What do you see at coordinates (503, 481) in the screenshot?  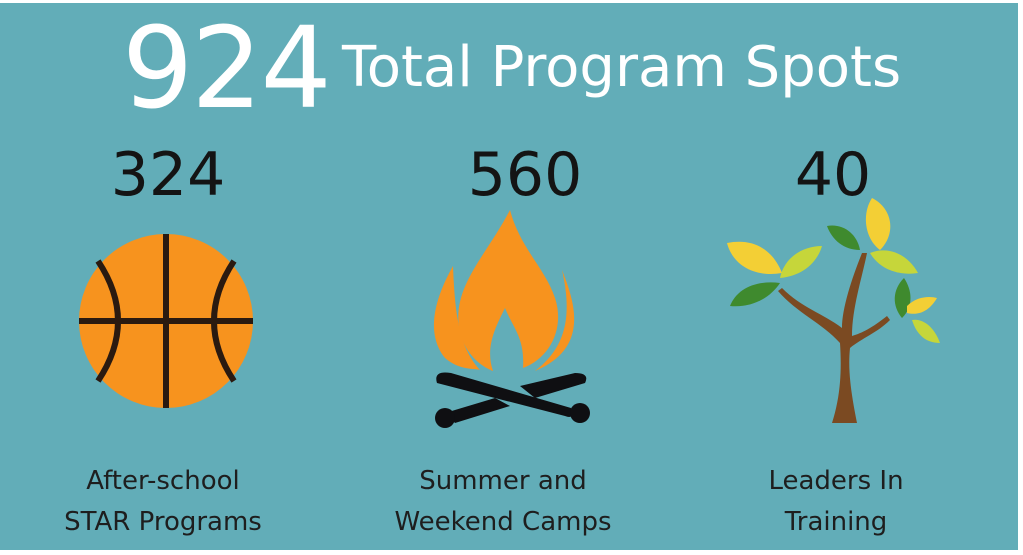 I see `label-line: Summer and` at bounding box center [503, 481].